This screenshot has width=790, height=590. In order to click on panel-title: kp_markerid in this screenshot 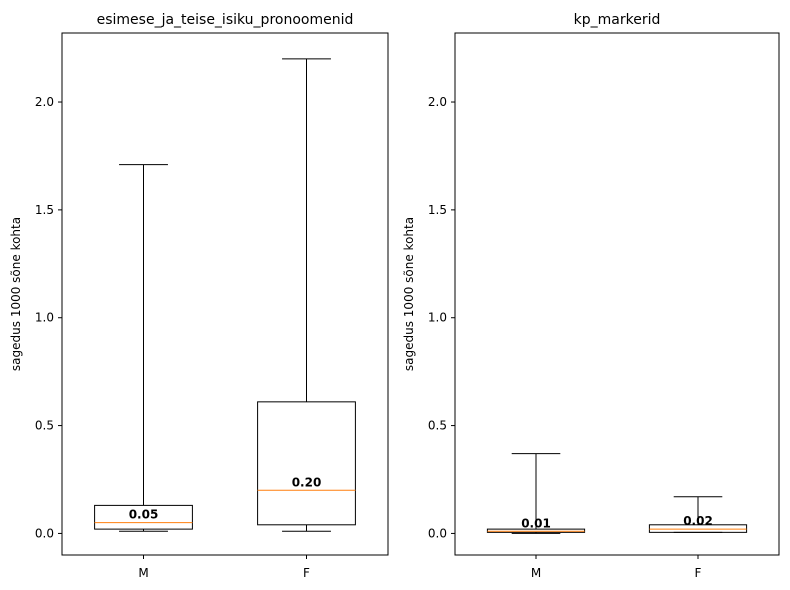, I will do `click(617, 20)`.